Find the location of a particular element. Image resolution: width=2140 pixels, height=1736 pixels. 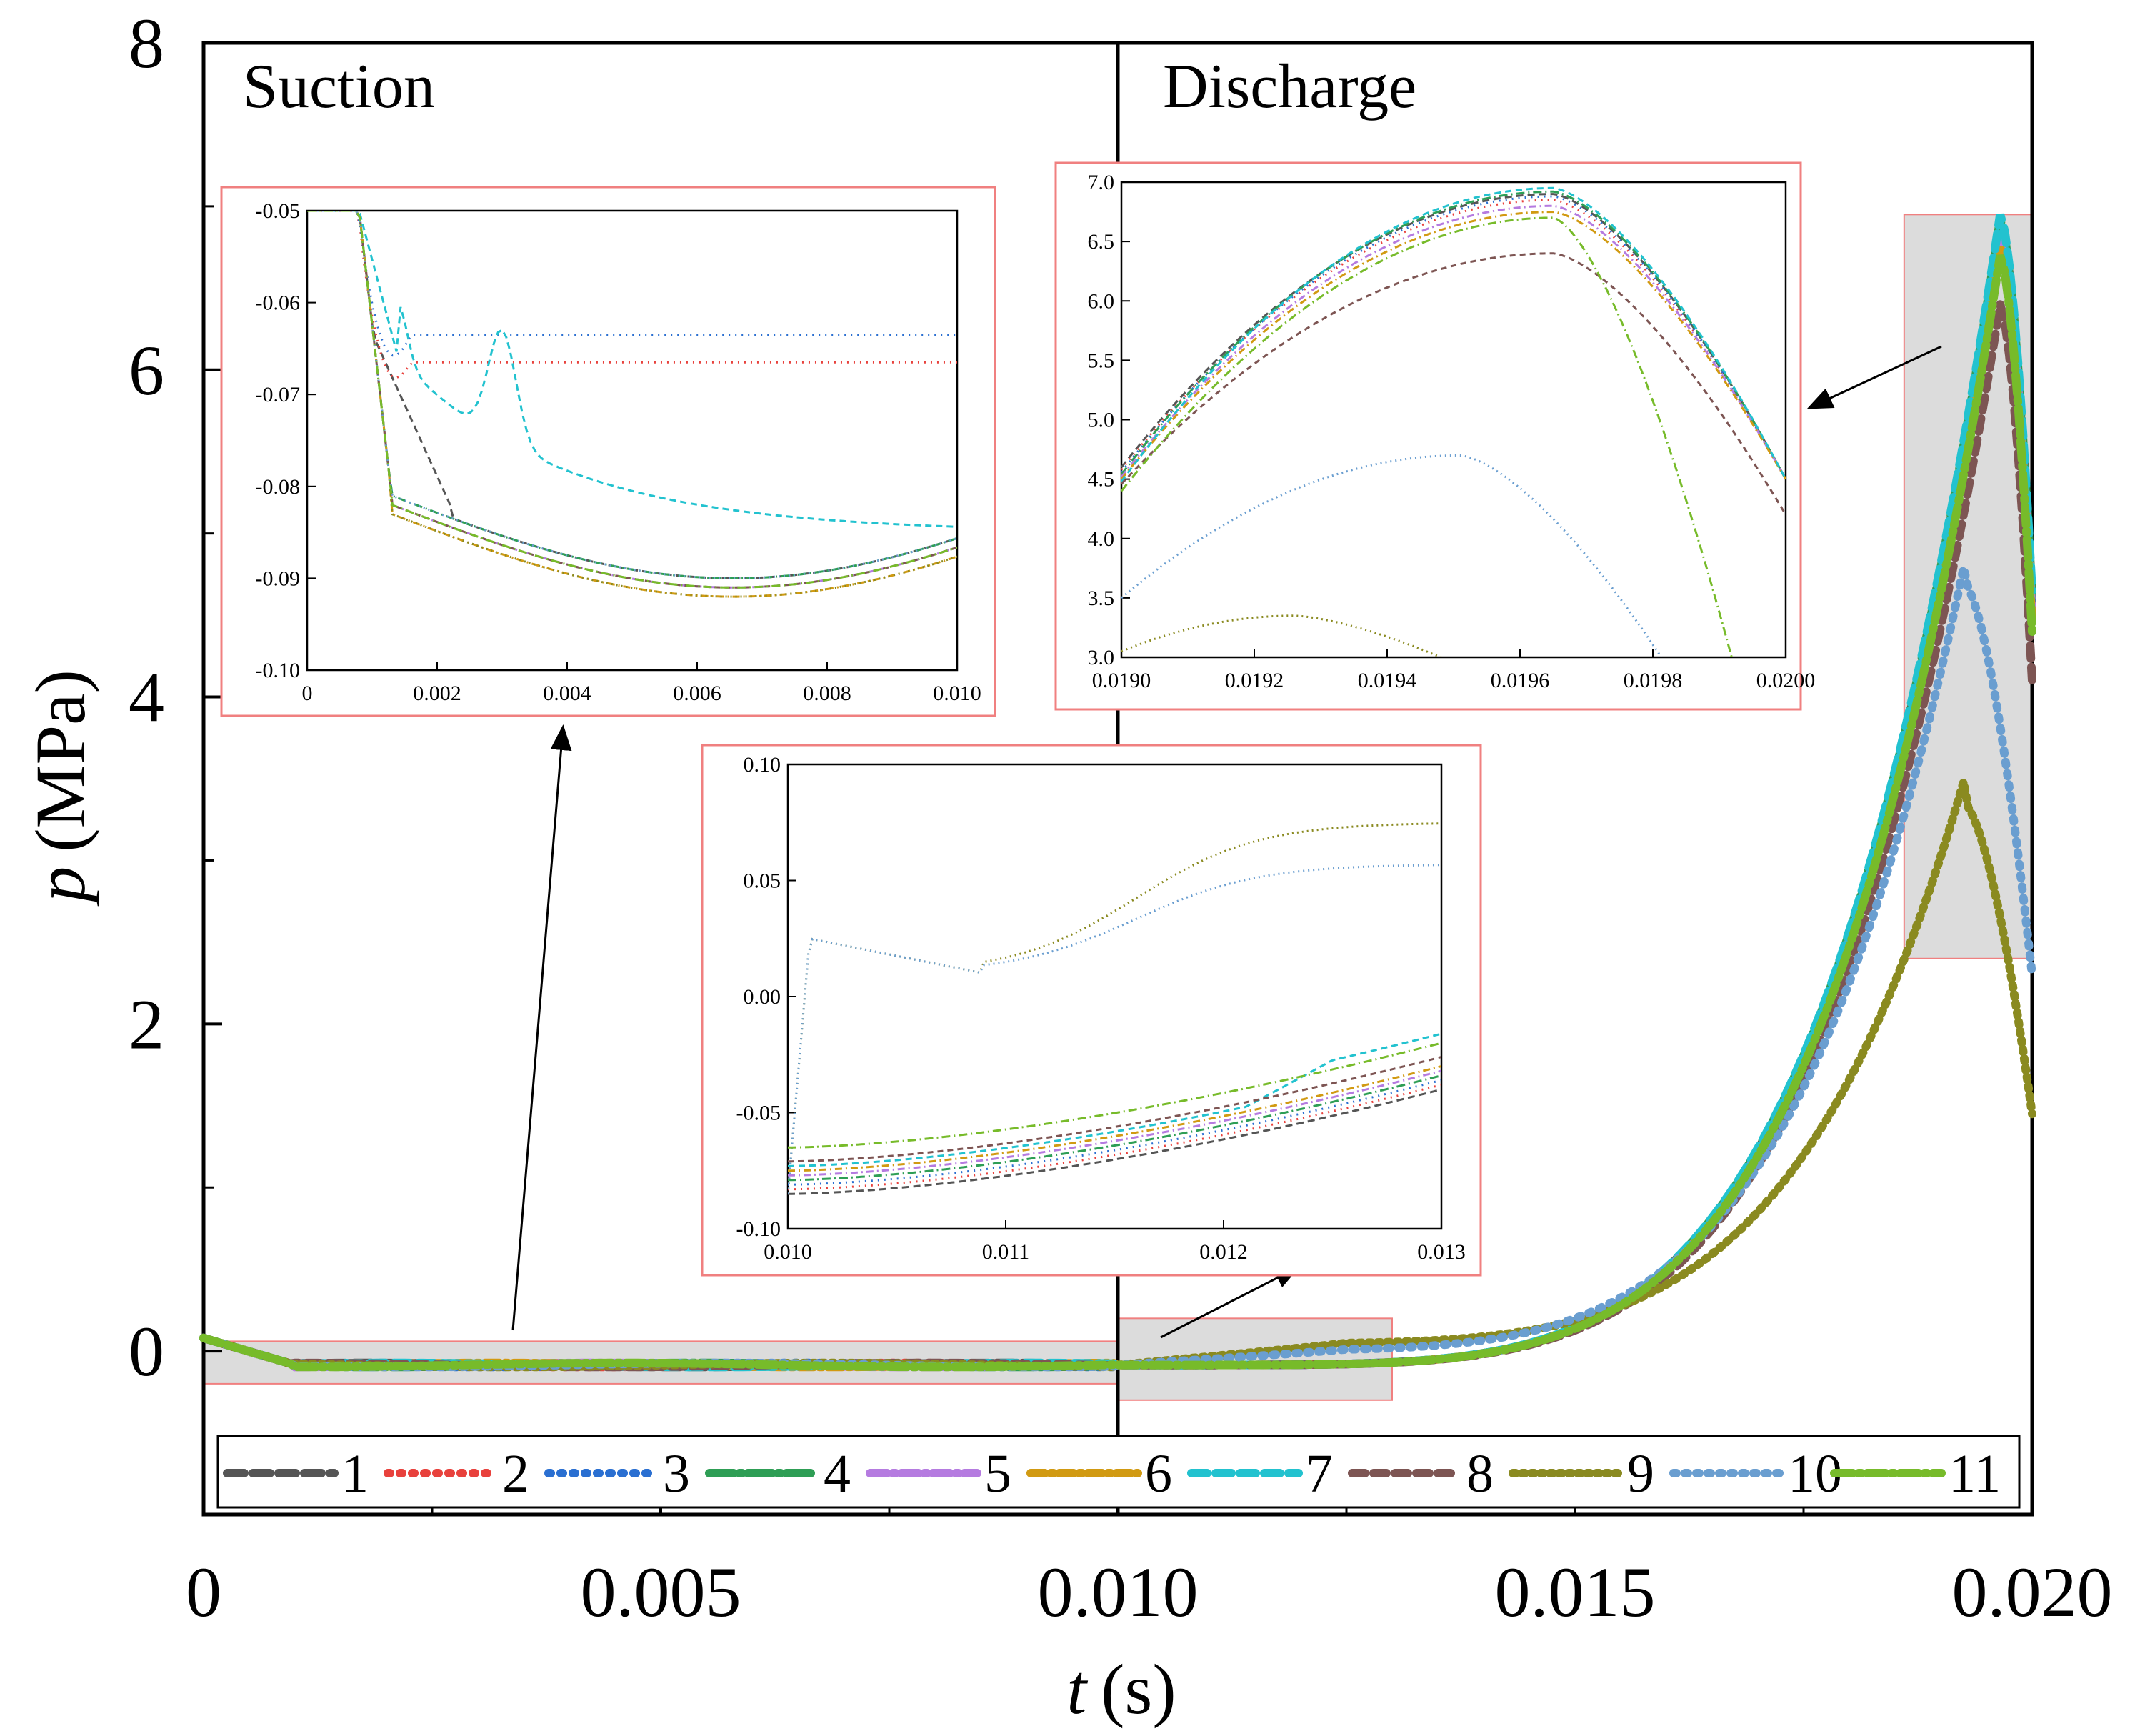

inset-discharge-x-tick-label: 0.0192 is located at coordinates (1254, 680).